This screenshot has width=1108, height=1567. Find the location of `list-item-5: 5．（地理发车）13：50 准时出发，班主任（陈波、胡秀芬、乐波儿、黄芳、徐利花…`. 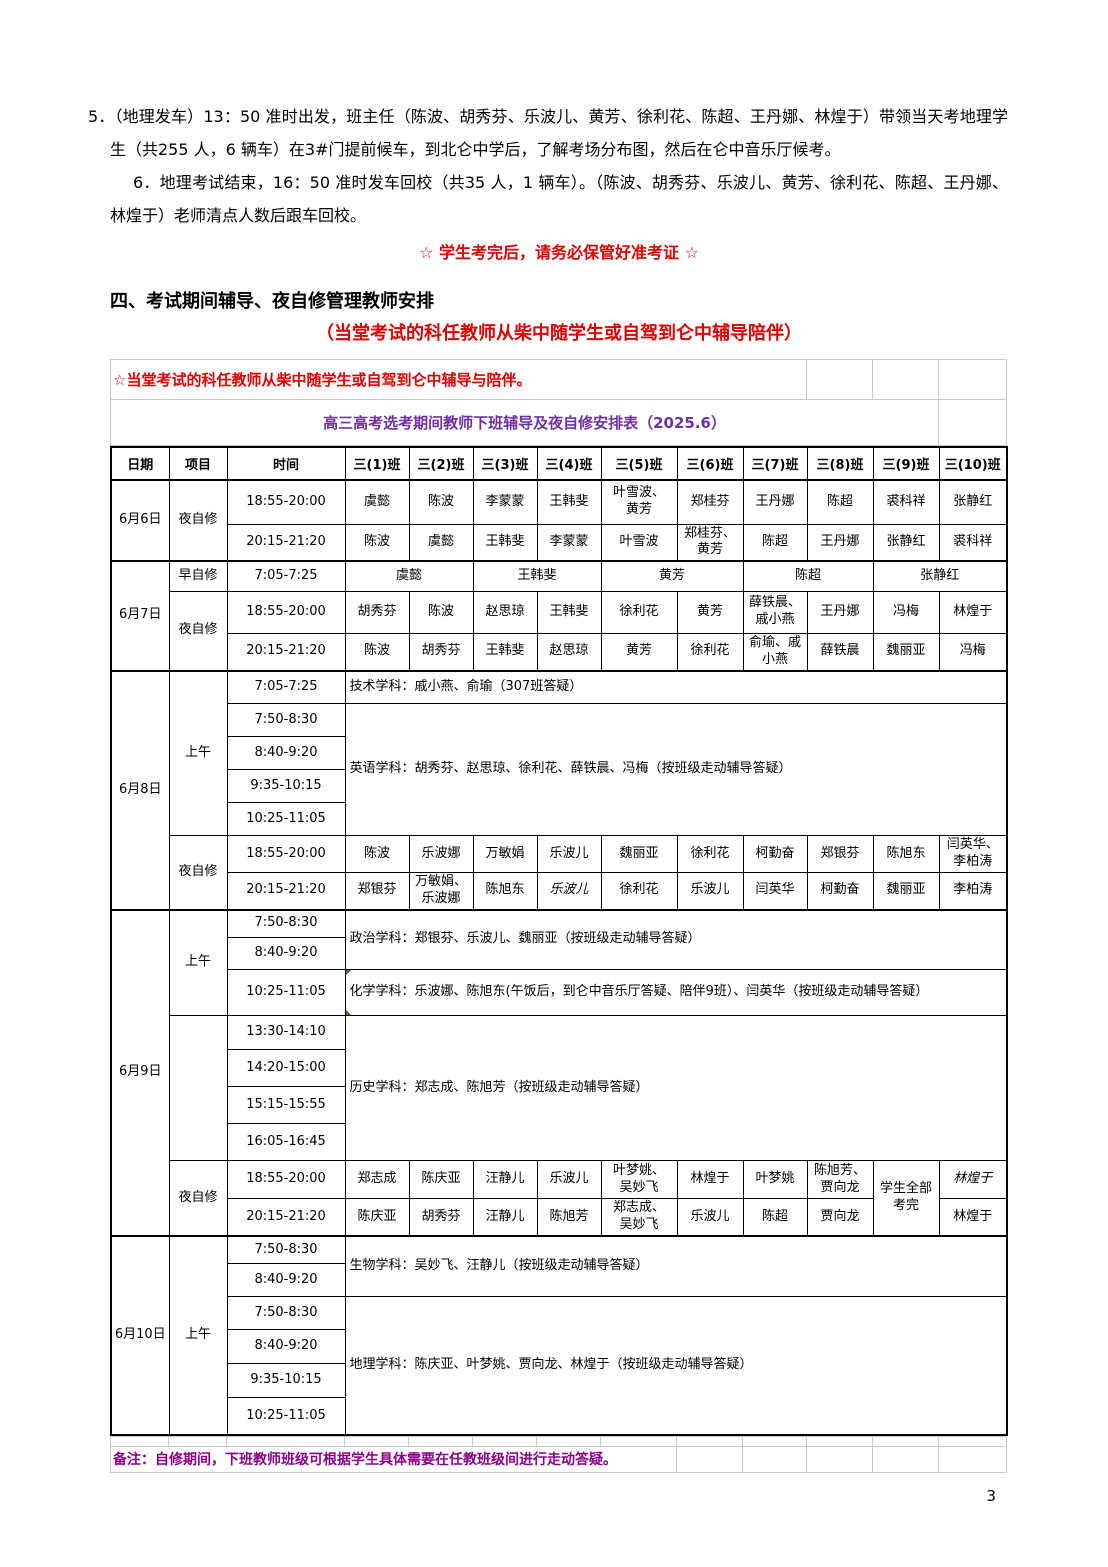

list-item-5: 5．（地理发车）13：50 准时出发，班主任（陈波、胡秀芬、乐波儿、黄芳、徐利花… is located at coordinates (548, 133).